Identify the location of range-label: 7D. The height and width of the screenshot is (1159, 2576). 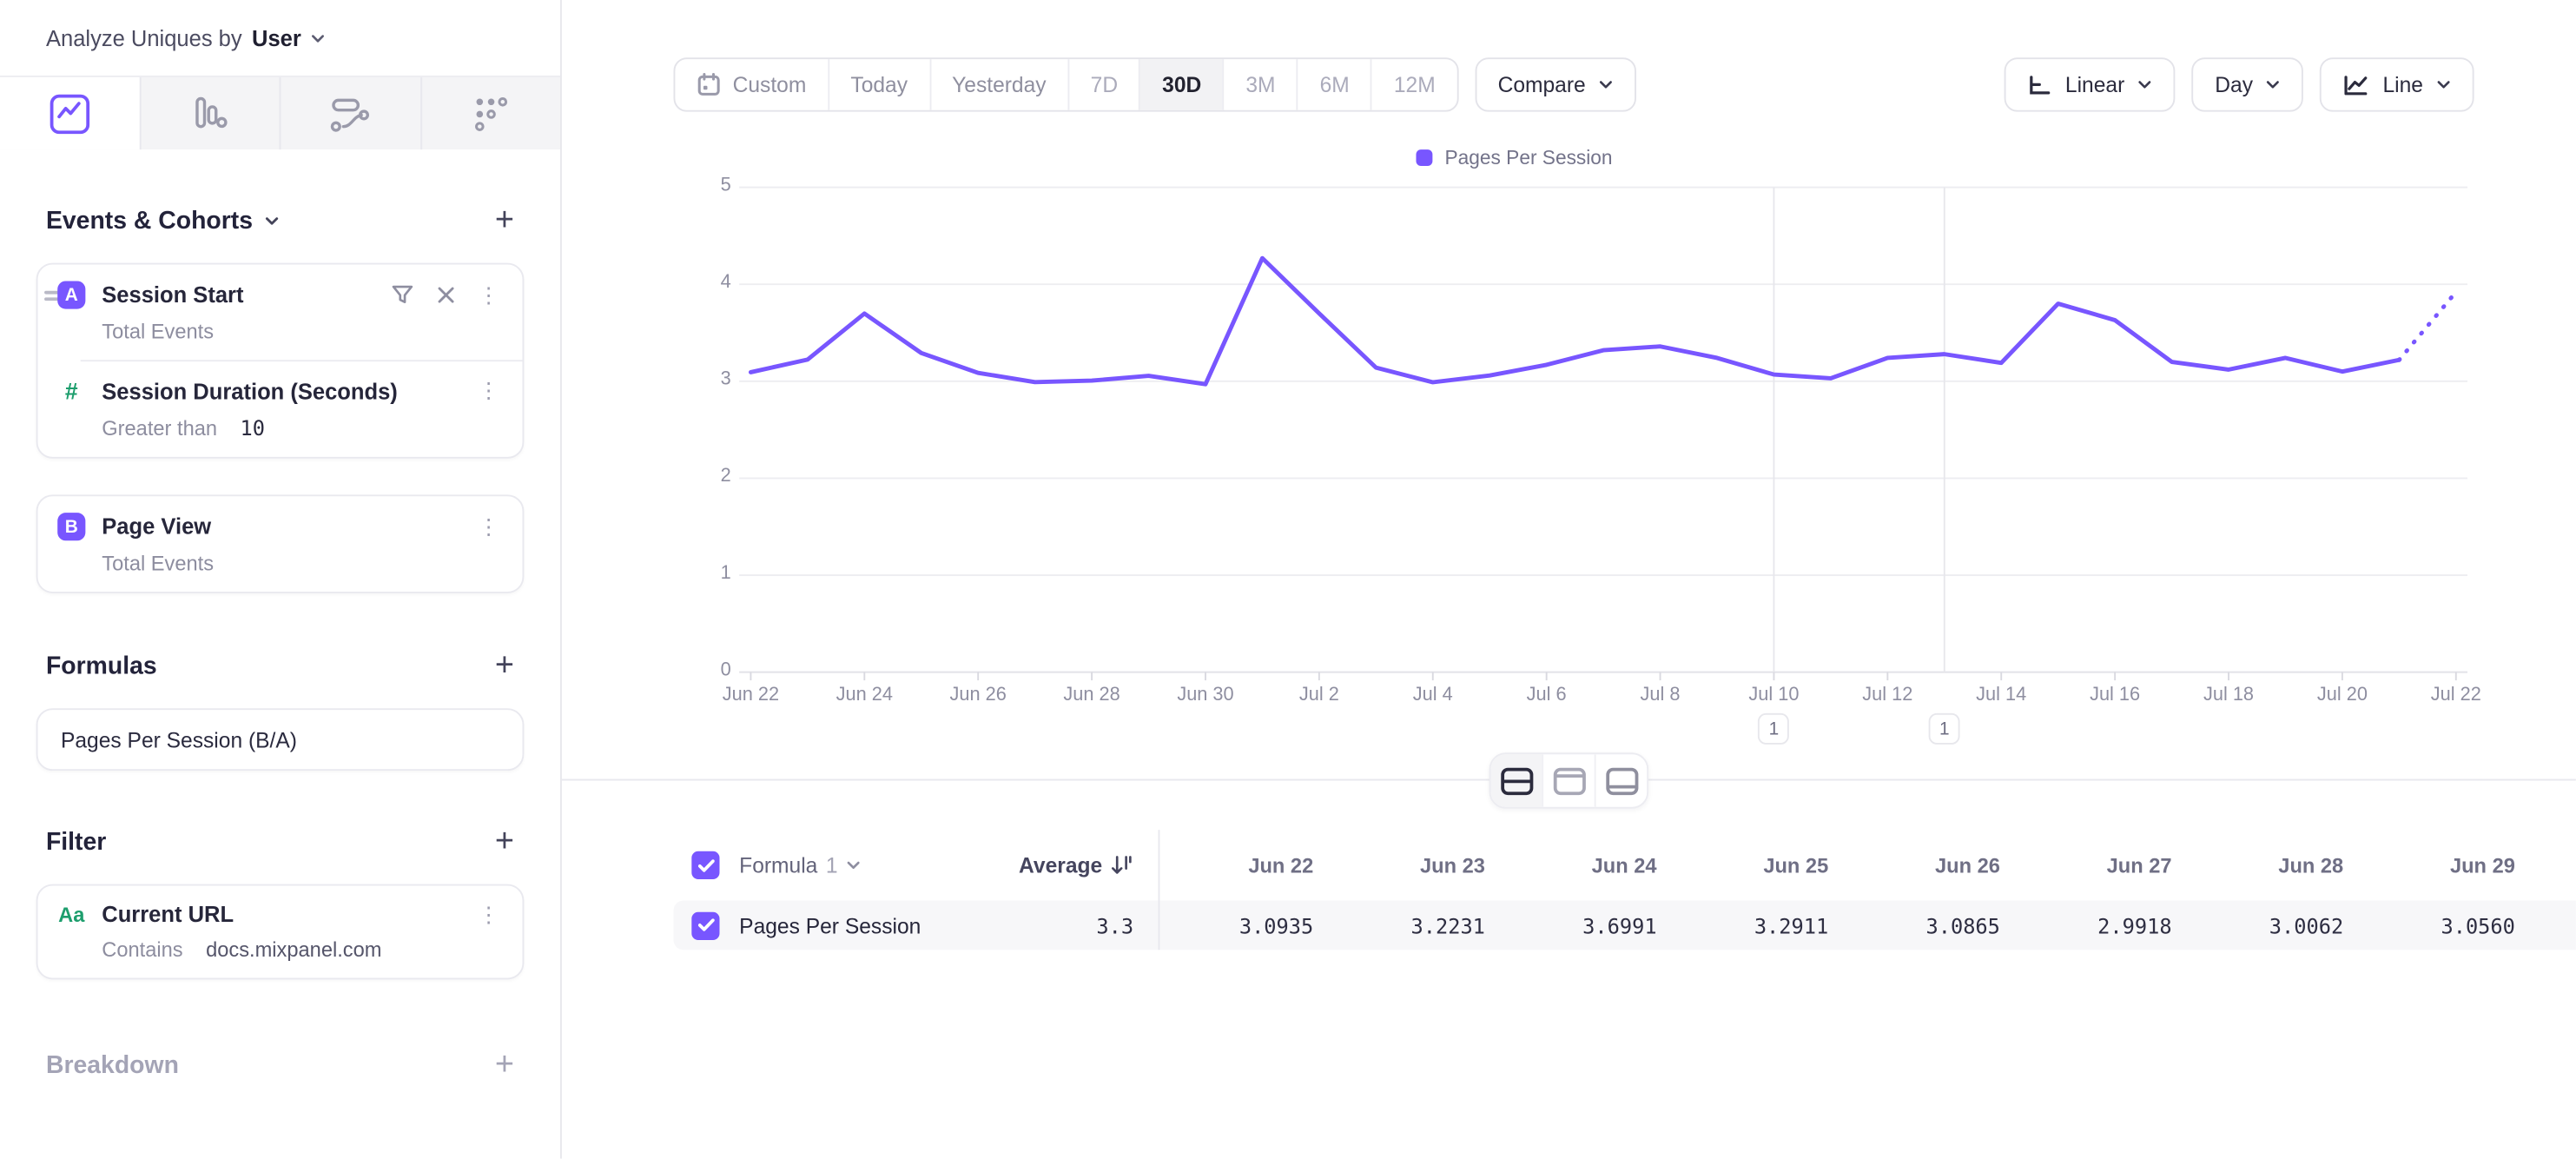
(1104, 85).